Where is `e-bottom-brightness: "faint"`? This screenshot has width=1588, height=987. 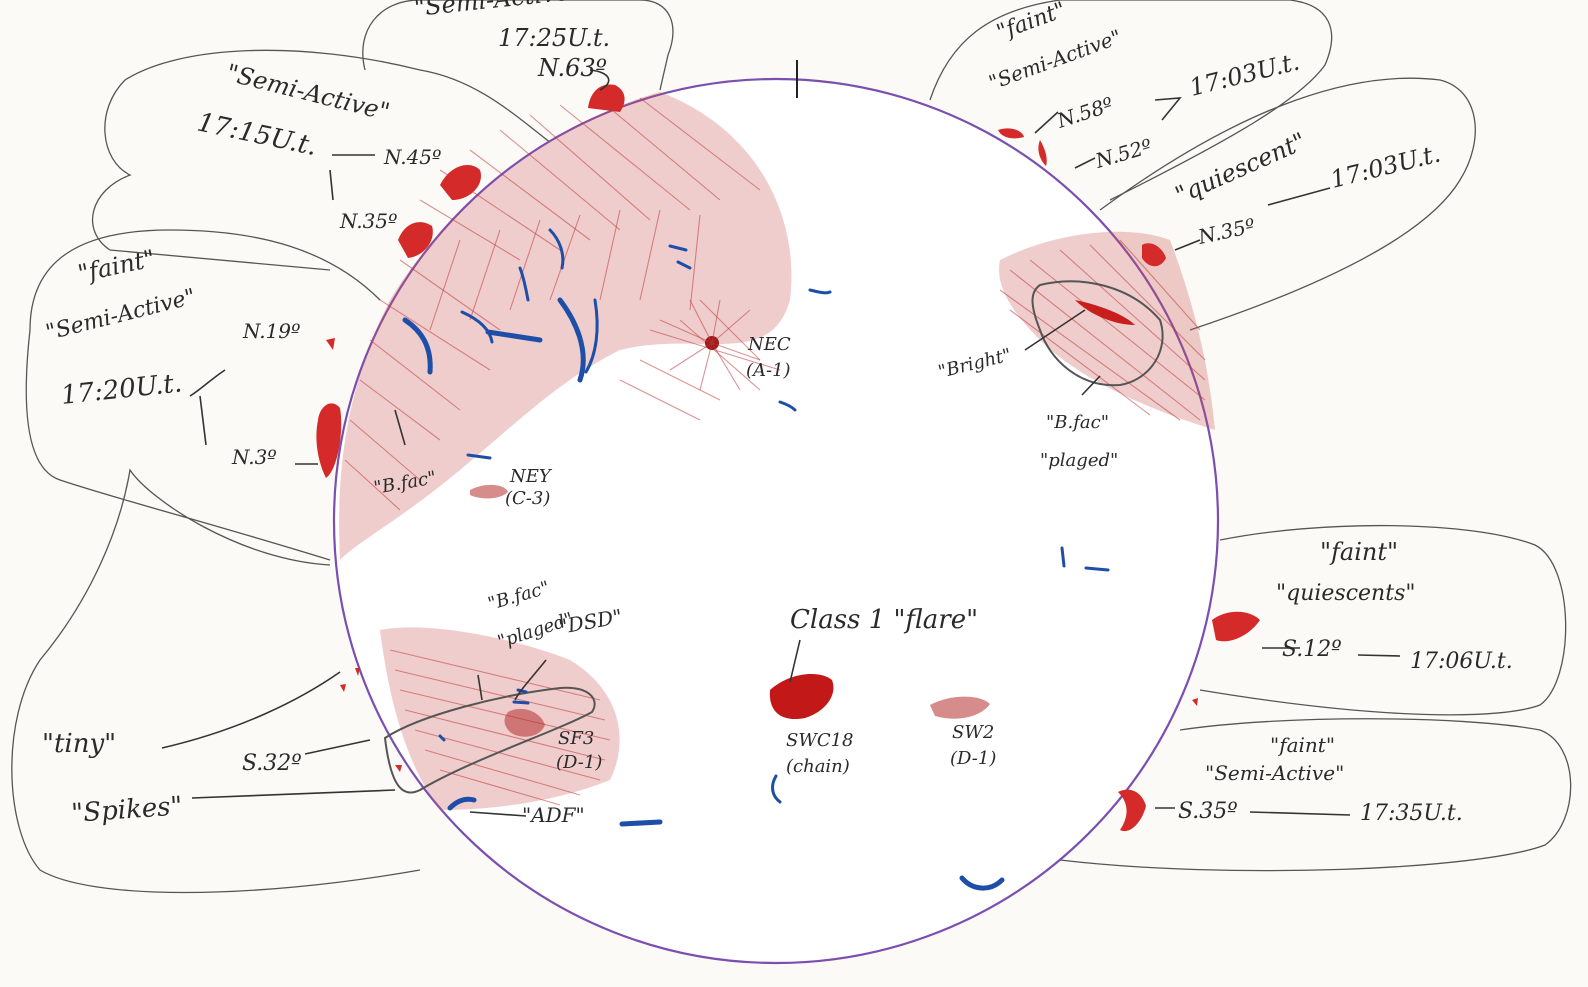 e-bottom-brightness: "faint" is located at coordinates (1302, 745).